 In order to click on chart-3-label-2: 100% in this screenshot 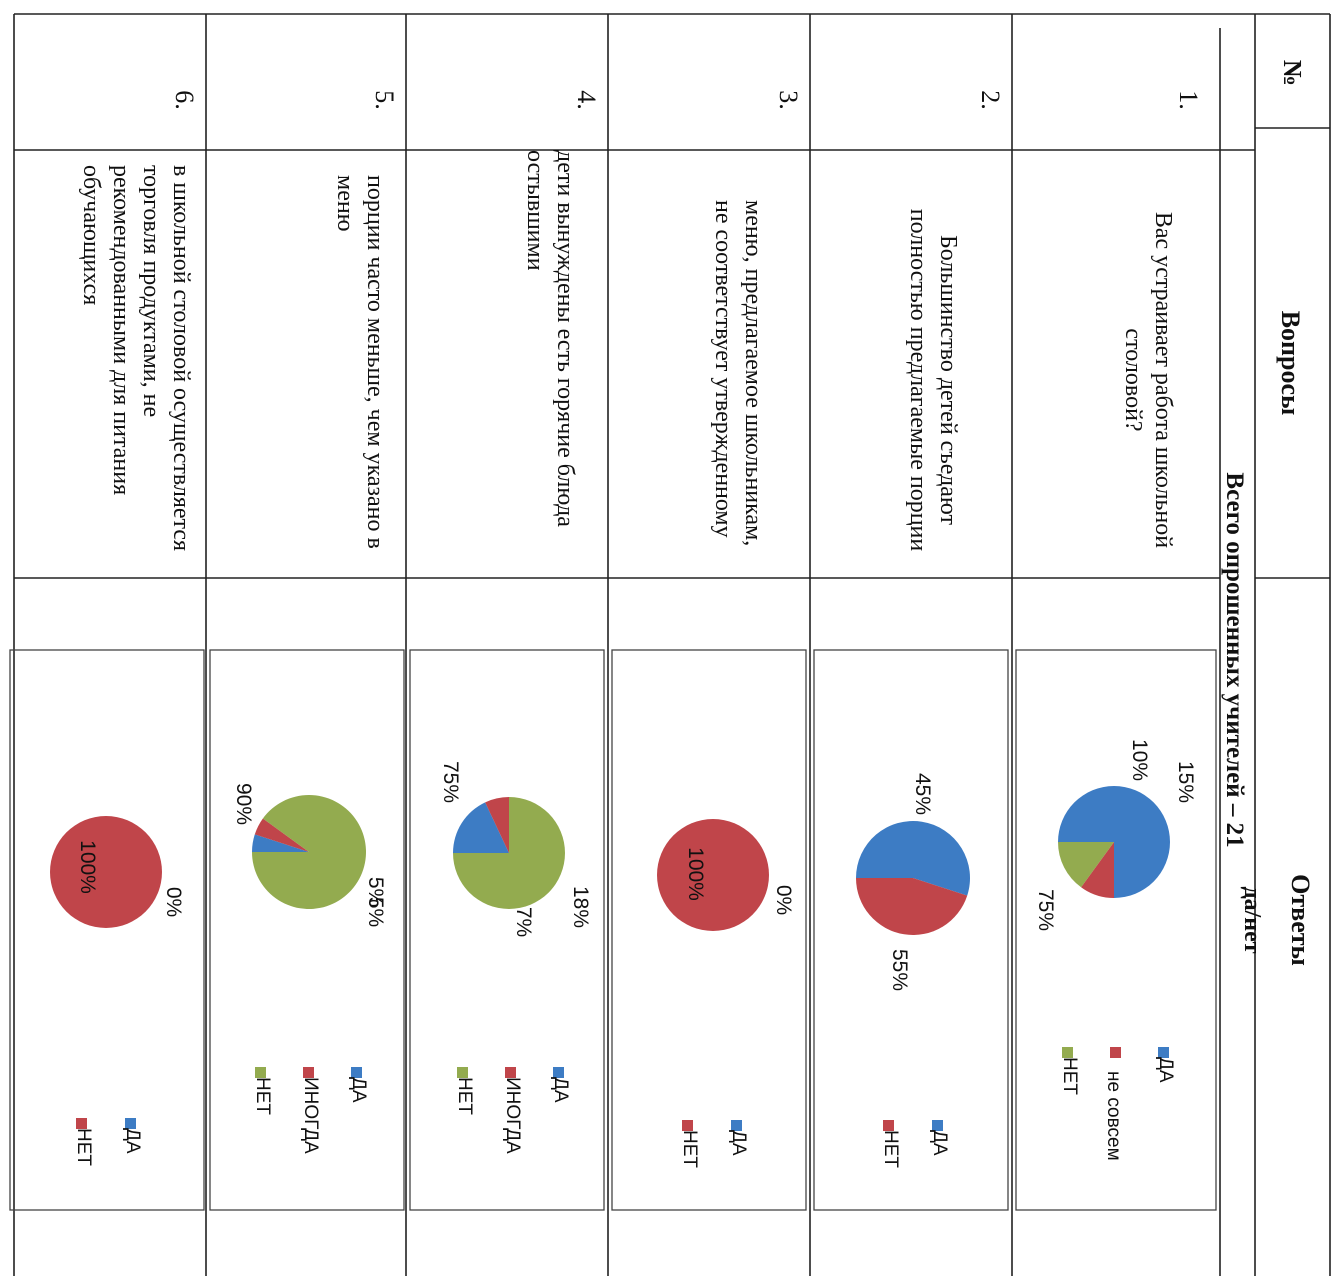, I will do `click(695, 874)`.